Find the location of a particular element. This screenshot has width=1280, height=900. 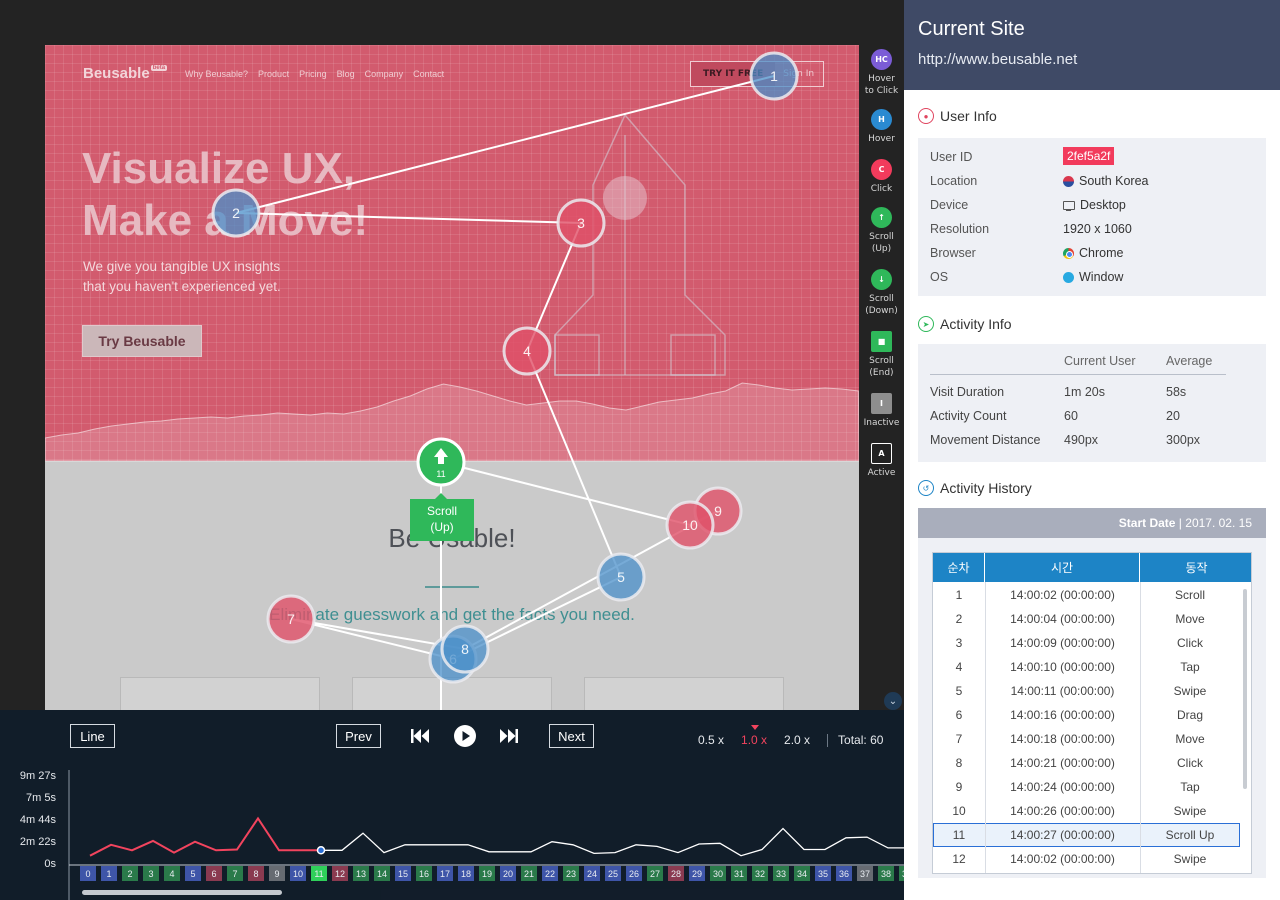

marker-4: 4 is located at coordinates (527, 351).